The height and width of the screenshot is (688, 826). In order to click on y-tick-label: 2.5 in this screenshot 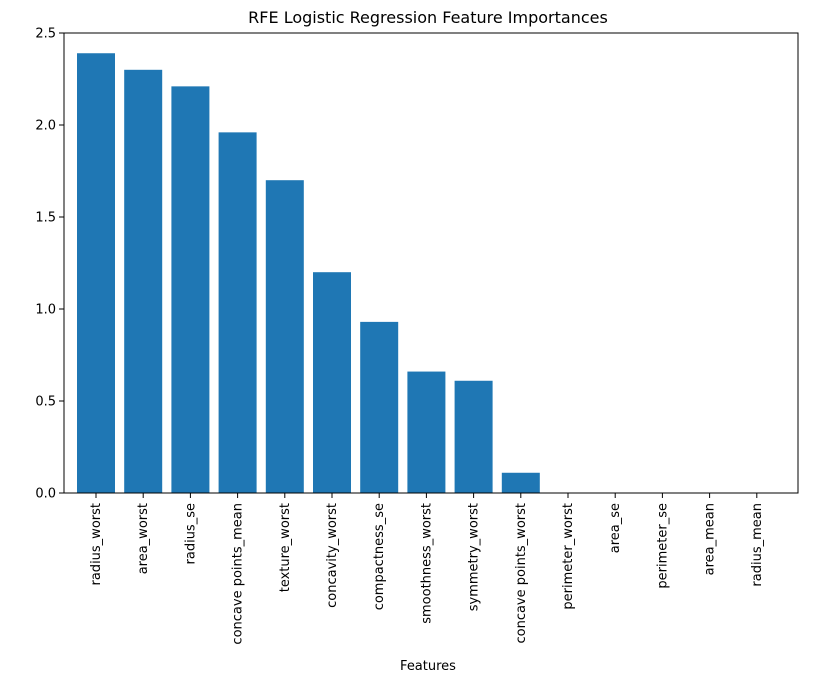, I will do `click(45, 34)`.